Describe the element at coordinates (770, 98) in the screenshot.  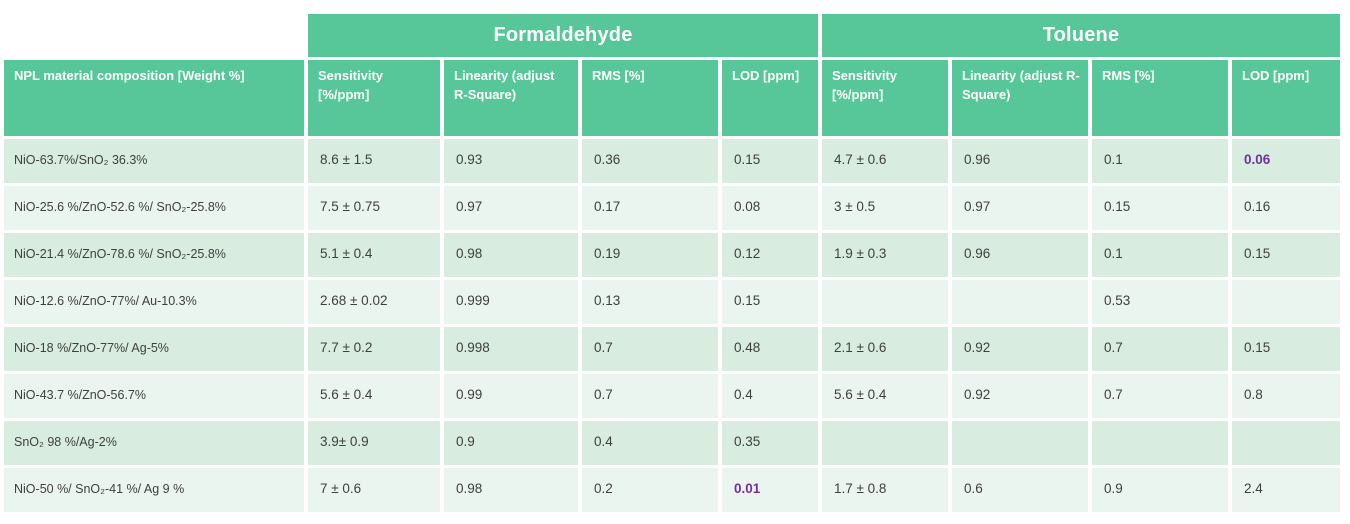
I see `column-header-f-lod: LOD [ppm]` at that location.